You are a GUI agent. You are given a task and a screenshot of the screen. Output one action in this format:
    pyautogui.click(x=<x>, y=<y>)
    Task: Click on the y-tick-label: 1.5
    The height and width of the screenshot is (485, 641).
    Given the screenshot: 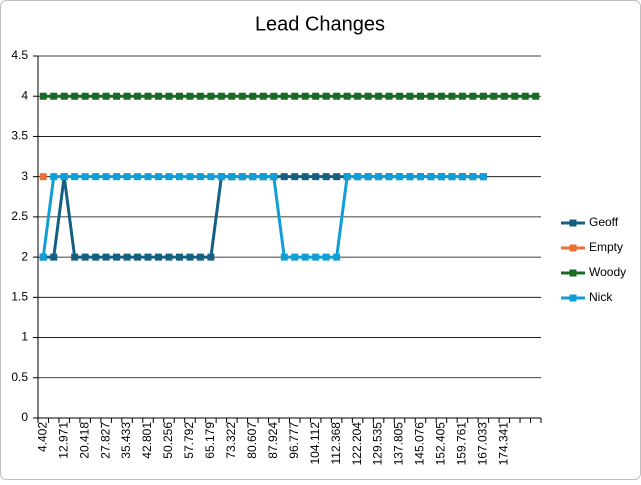 What is the action you would take?
    pyautogui.click(x=19, y=297)
    